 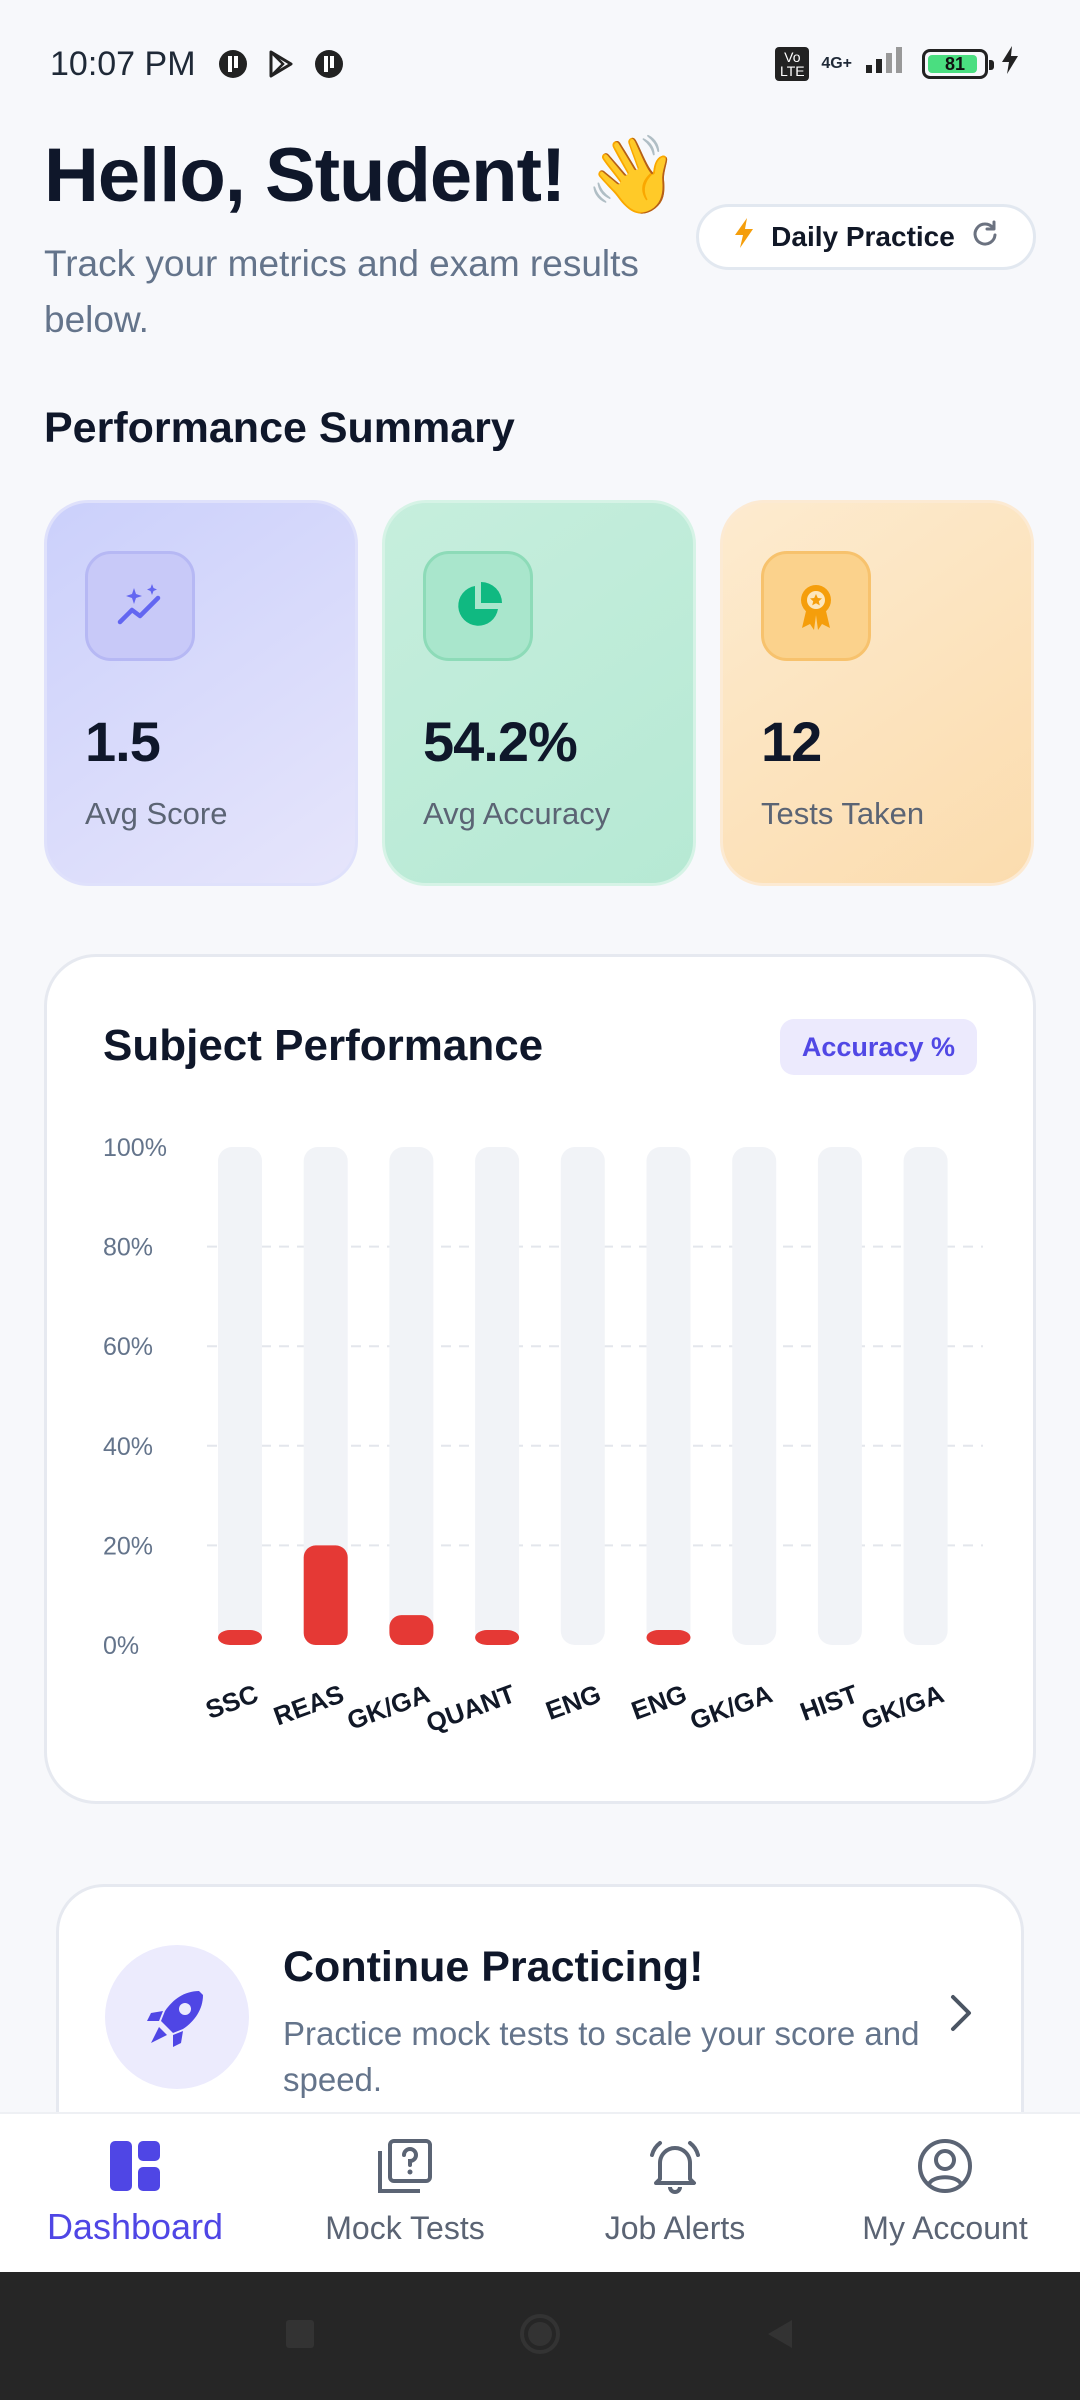 What do you see at coordinates (128, 1447) in the screenshot?
I see `y-tick-label: 40%` at bounding box center [128, 1447].